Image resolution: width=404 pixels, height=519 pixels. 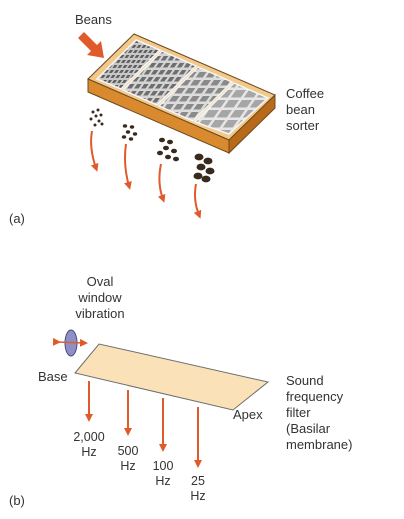 I want to click on bean-group-largest, so click(x=204, y=168).